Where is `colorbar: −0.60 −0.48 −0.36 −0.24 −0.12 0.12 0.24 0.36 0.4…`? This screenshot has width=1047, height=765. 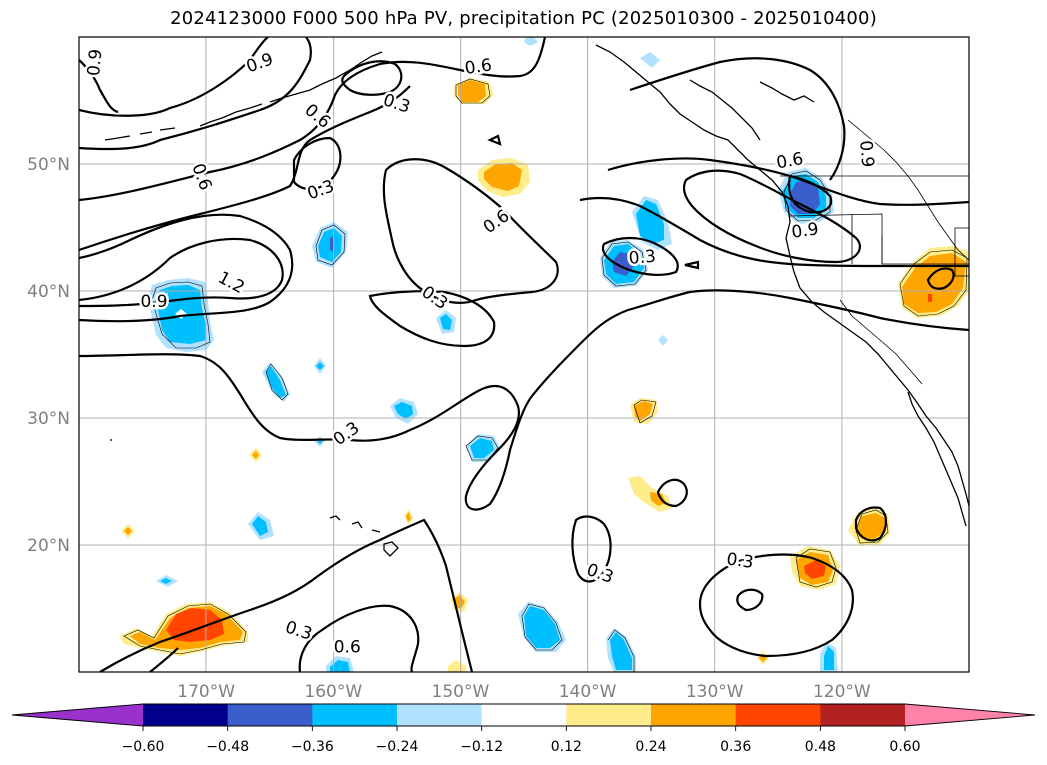
colorbar: −0.60 −0.48 −0.36 −0.24 −0.12 0.12 0.24 0.36 0.4… is located at coordinates (523, 729).